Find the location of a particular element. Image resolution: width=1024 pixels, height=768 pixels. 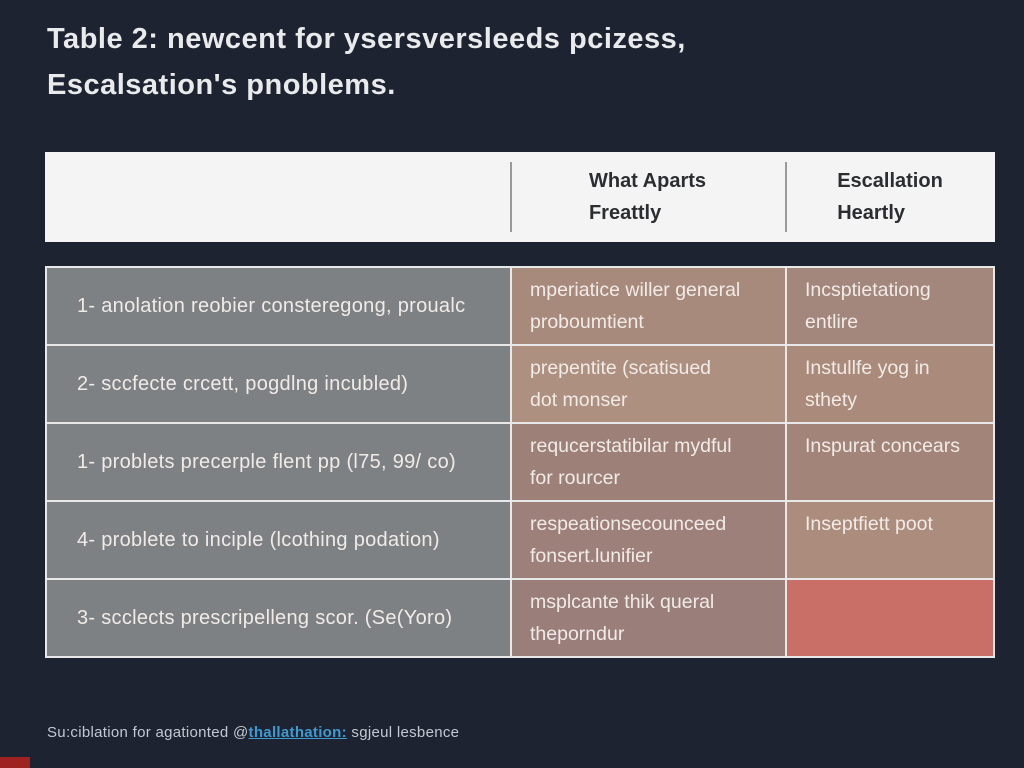

table-row-4-col2: respeationsecounceed fonsert.lunifier is located at coordinates (648, 540).